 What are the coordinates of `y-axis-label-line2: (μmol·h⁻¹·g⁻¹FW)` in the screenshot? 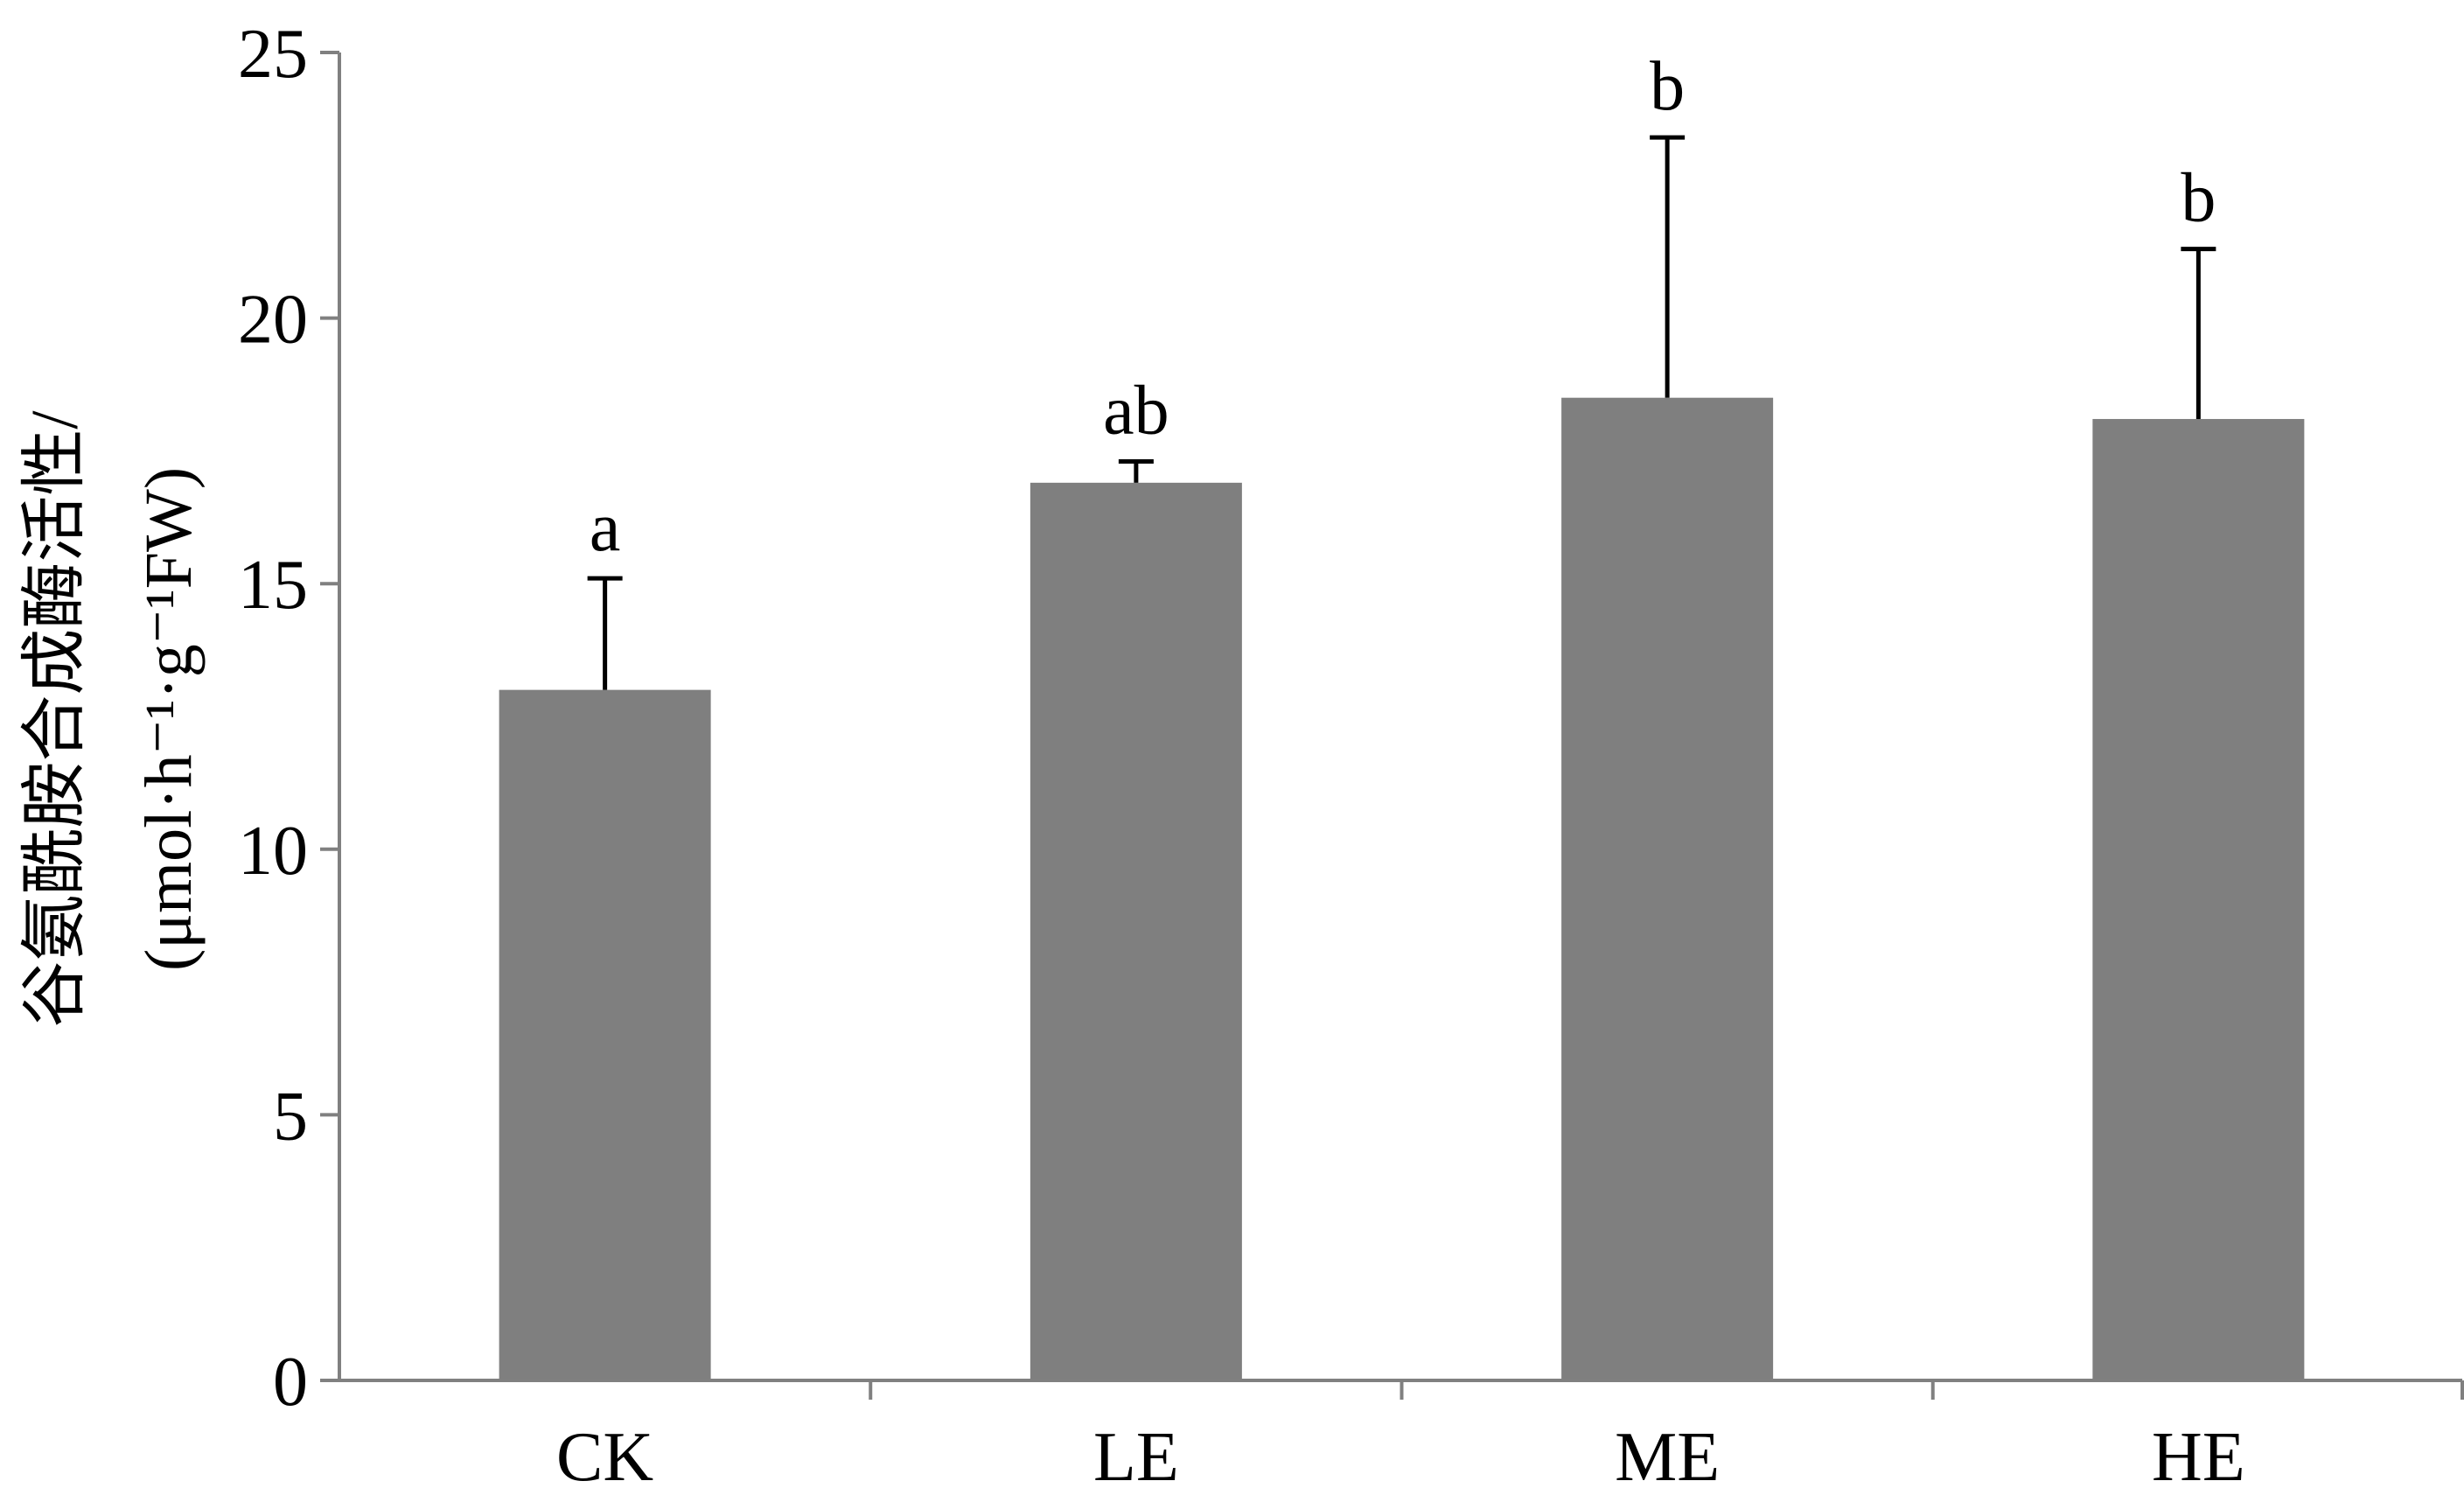 It's located at (169, 719).